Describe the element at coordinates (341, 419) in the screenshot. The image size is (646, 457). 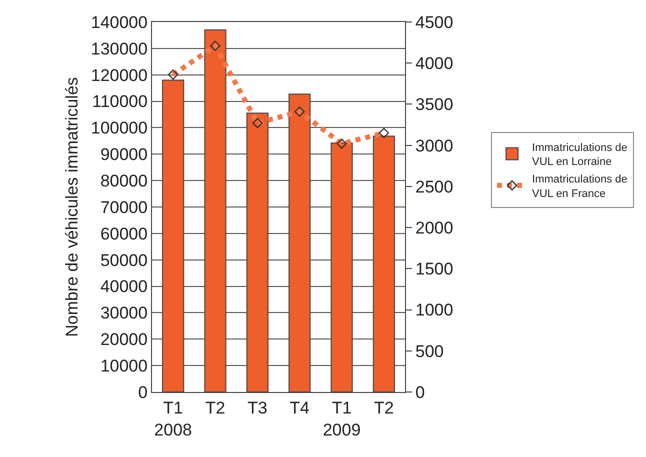
I see `x-tick-label: T1 2009` at that location.